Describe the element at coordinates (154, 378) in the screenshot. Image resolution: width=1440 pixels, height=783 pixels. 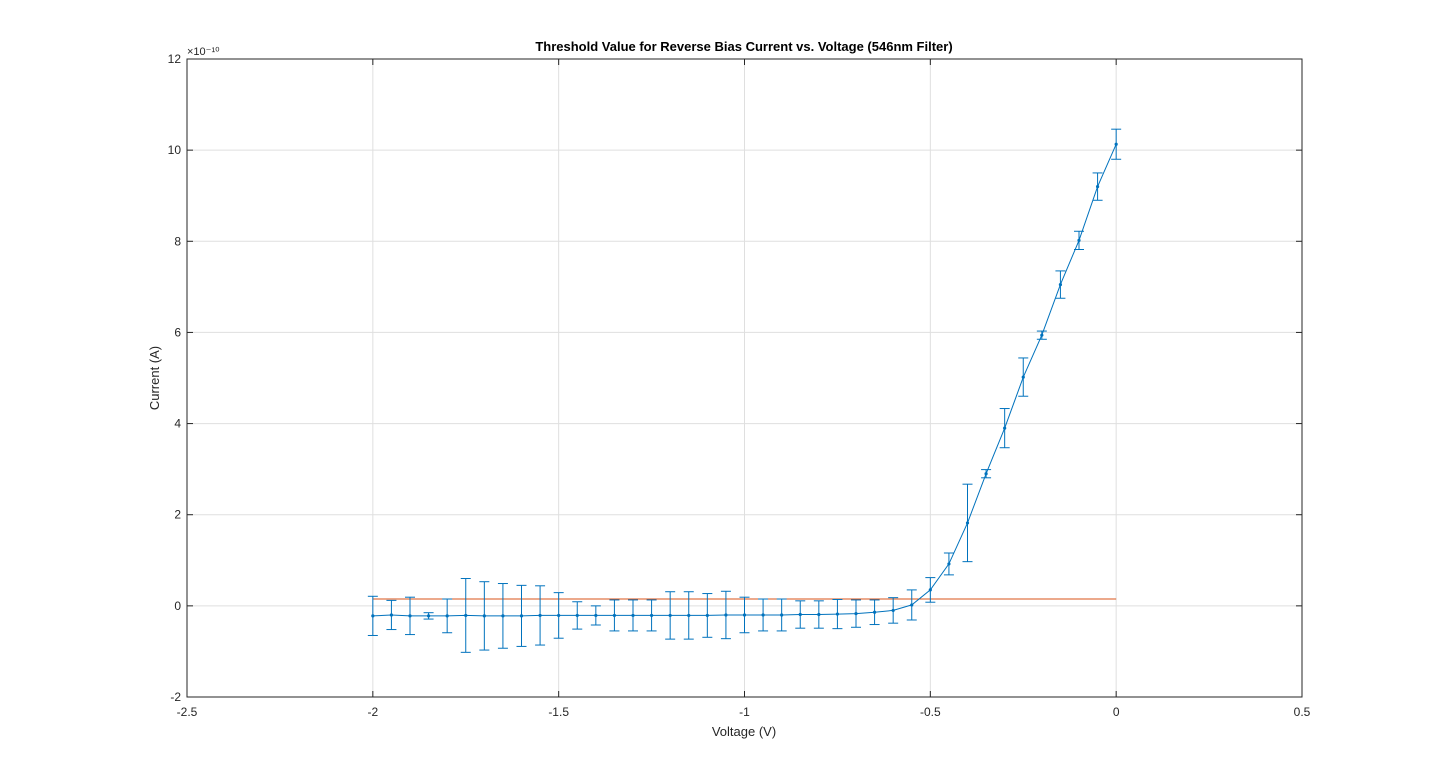
I see `y-axis-label: Current (A)` at that location.